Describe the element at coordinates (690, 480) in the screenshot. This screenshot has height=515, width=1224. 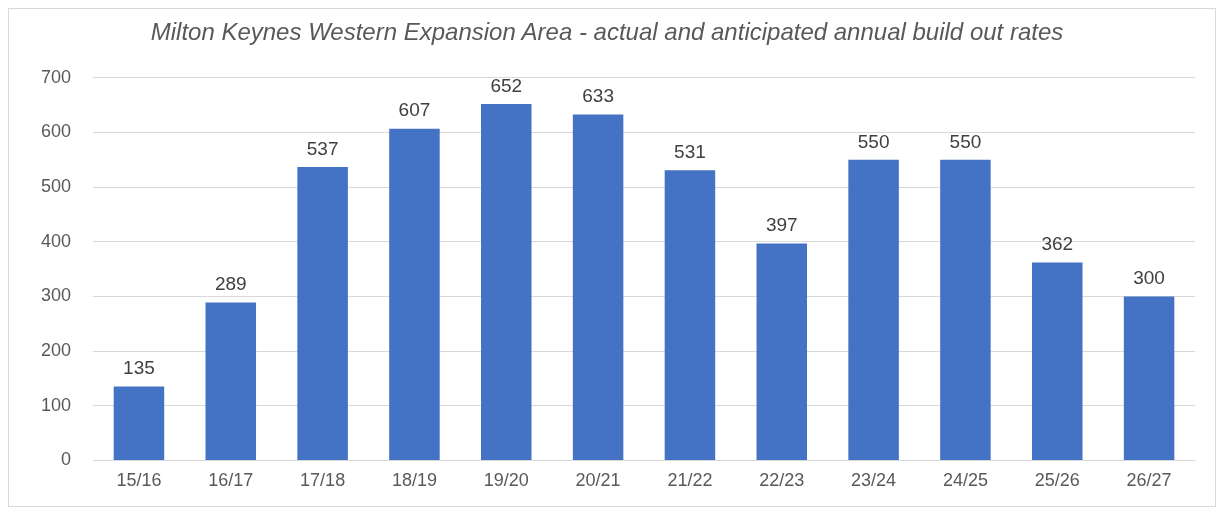
I see `x-tick-label: 21/22` at that location.